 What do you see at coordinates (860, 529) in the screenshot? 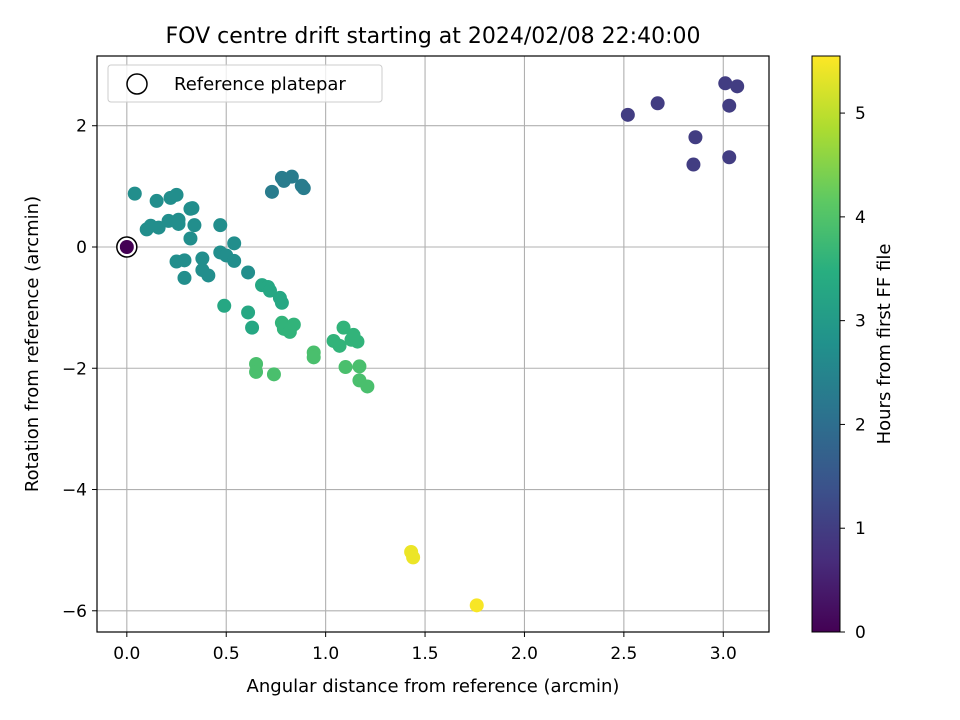
I see `colorbar-tick-label: 1` at bounding box center [860, 529].